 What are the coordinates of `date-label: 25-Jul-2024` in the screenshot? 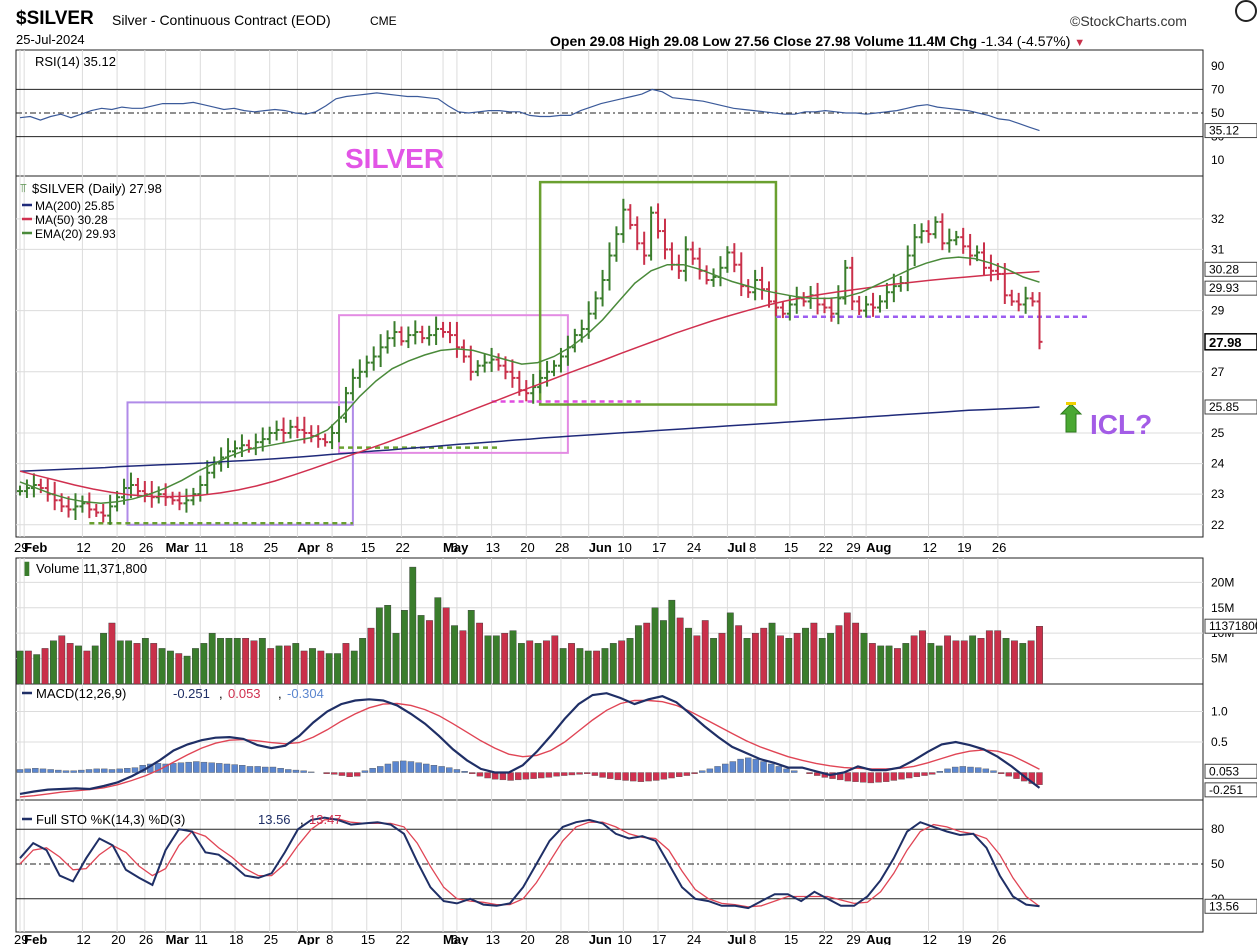 It's located at (50, 39).